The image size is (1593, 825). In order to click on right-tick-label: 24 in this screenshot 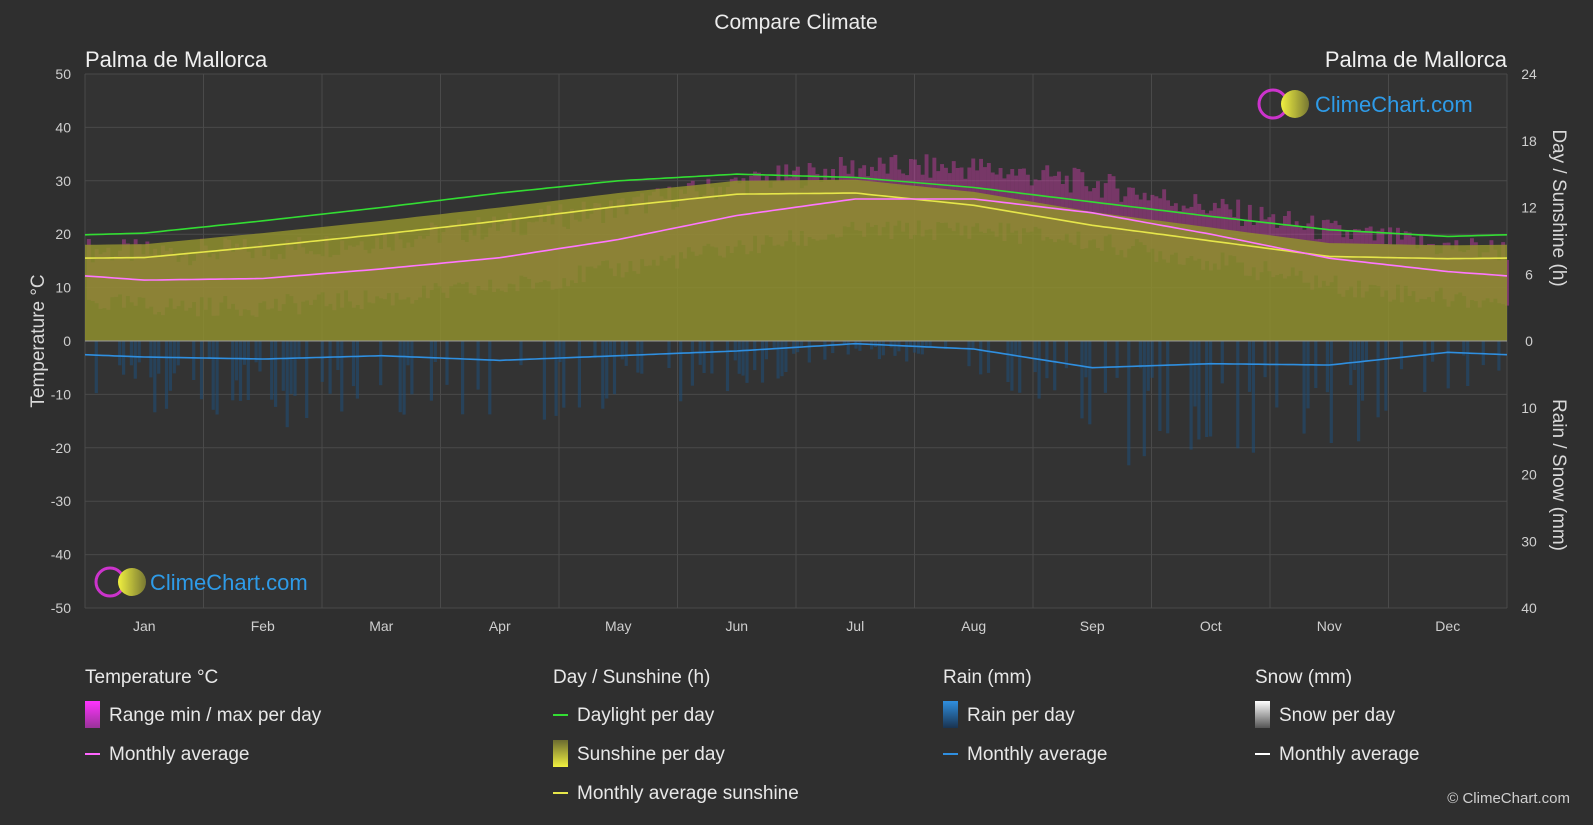, I will do `click(1529, 74)`.